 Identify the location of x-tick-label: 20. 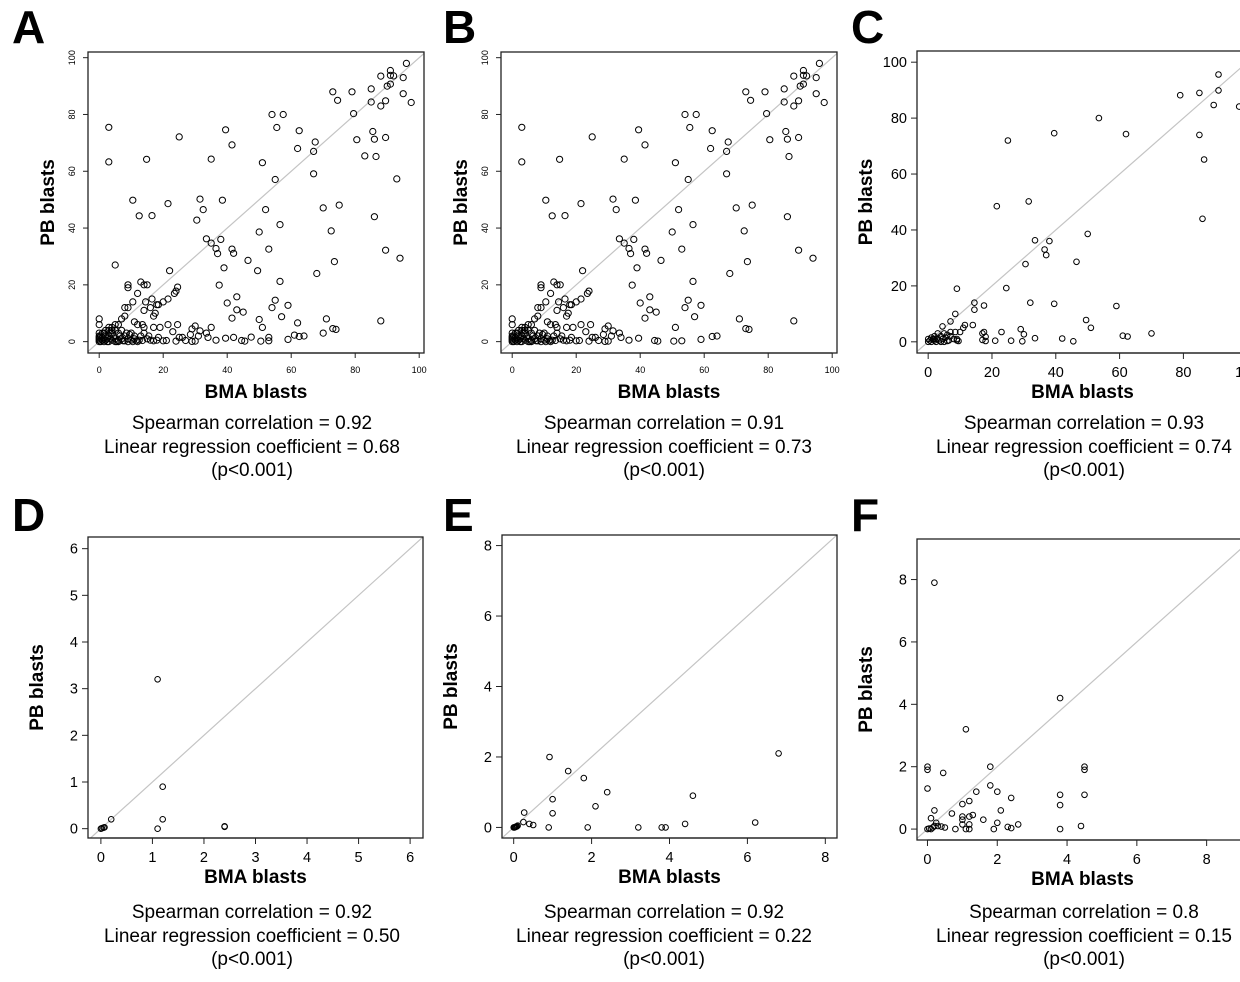
(576, 370).